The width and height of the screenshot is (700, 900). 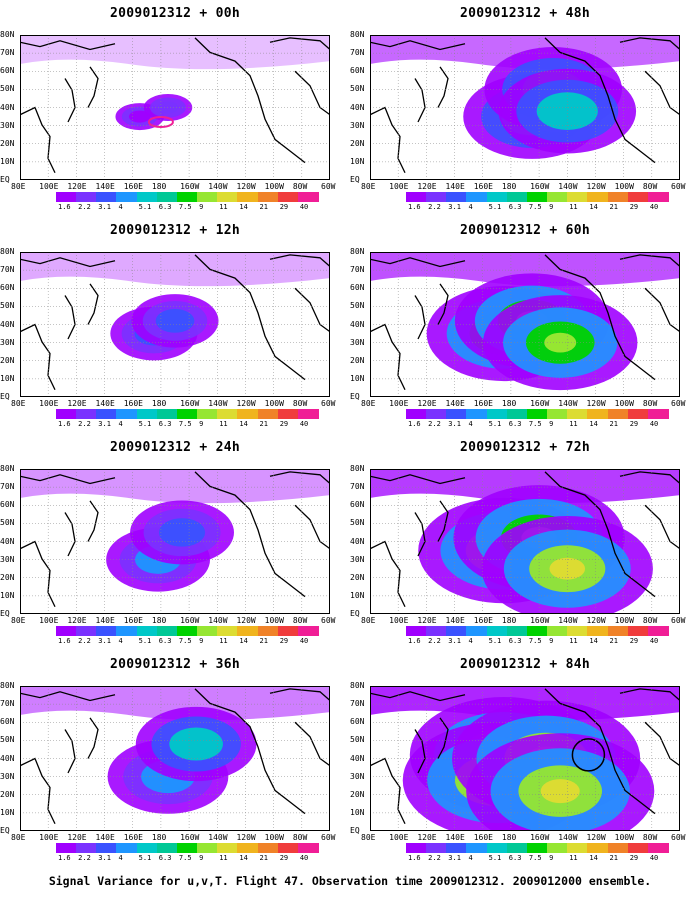 What do you see at coordinates (650, 620) in the screenshot?
I see `lon-label: 80W` at bounding box center [650, 620].